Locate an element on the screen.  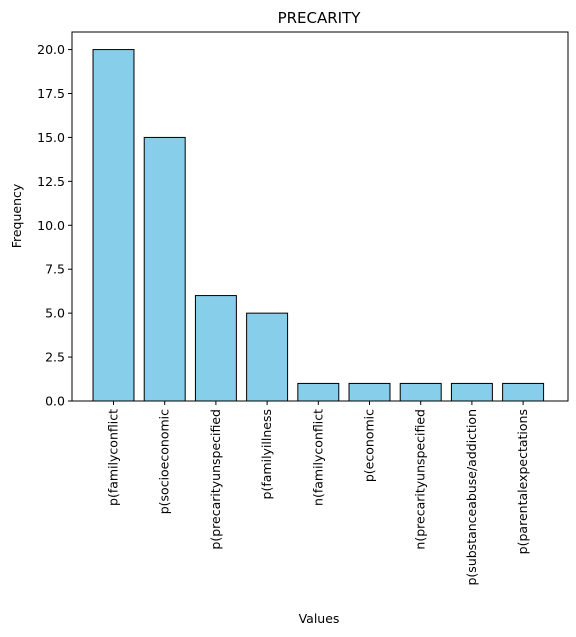
y-tick-label: 17.5 is located at coordinates (51, 93).